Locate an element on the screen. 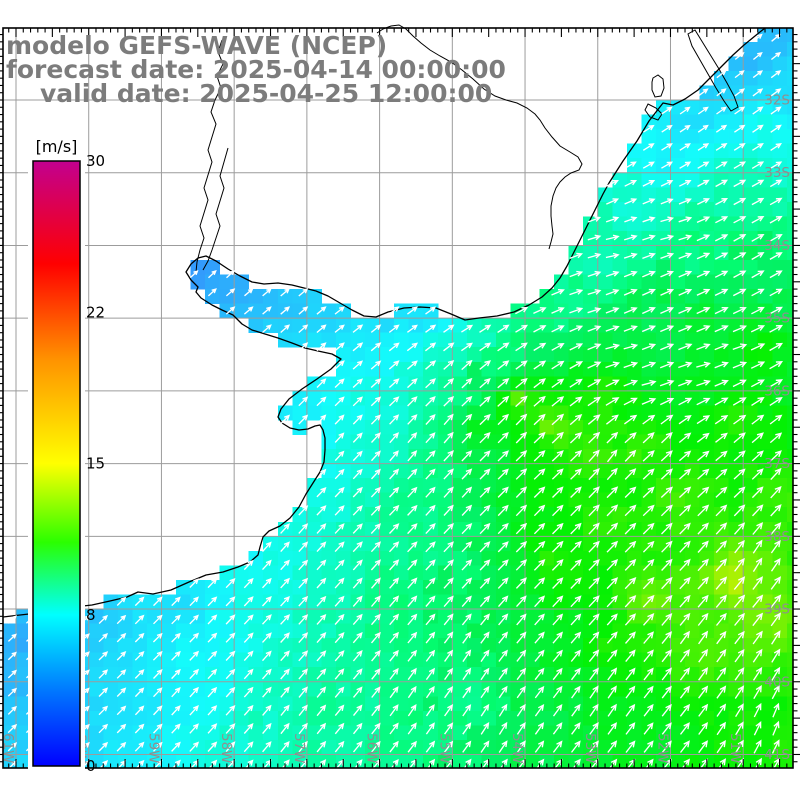 The width and height of the screenshot is (800, 800). colorbar-tick-label: 22 is located at coordinates (95, 312).